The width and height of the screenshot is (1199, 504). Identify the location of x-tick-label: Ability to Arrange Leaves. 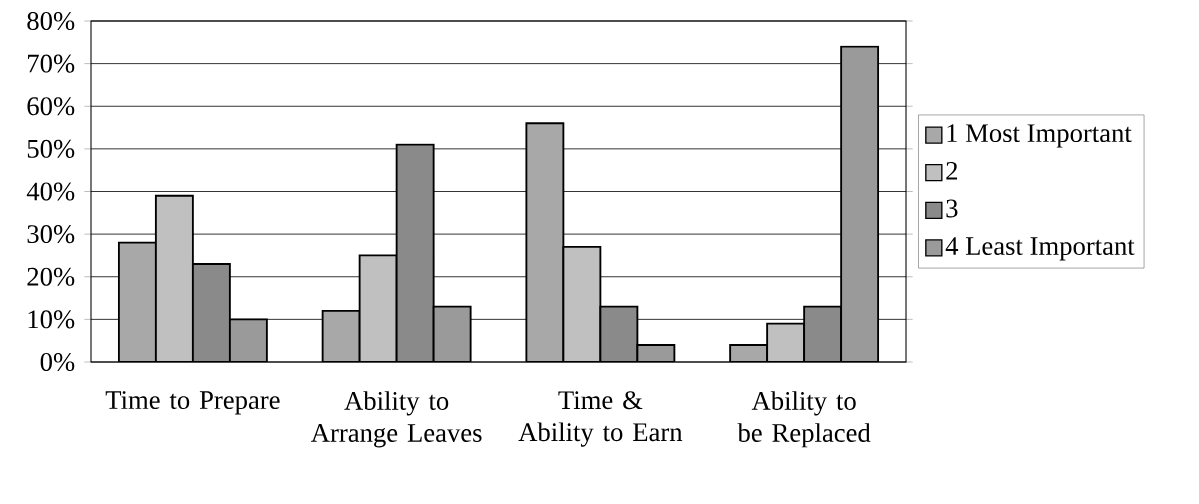
(396, 419).